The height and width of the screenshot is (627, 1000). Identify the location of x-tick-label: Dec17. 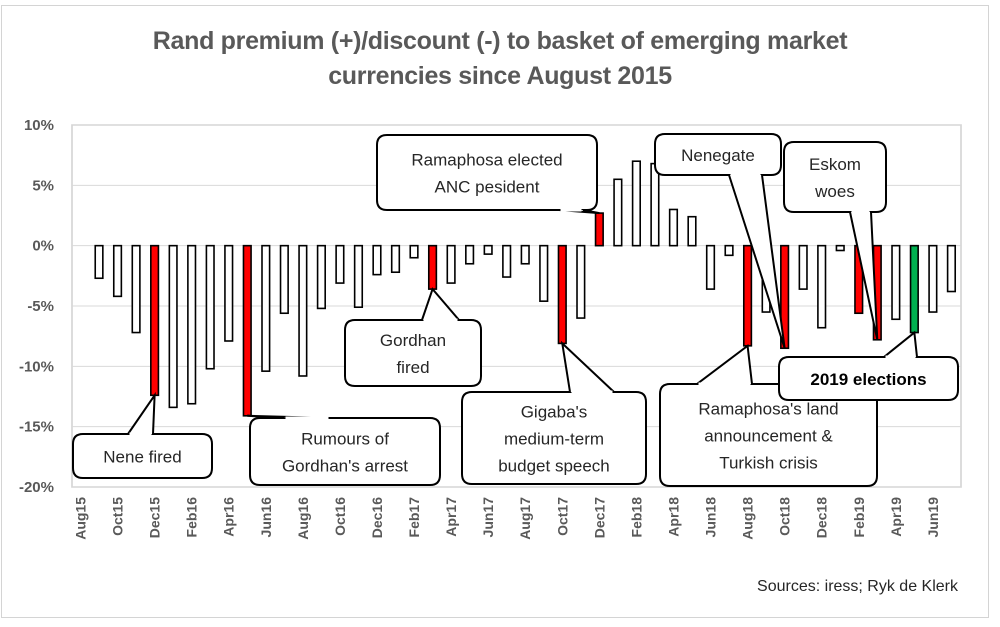
(599, 517).